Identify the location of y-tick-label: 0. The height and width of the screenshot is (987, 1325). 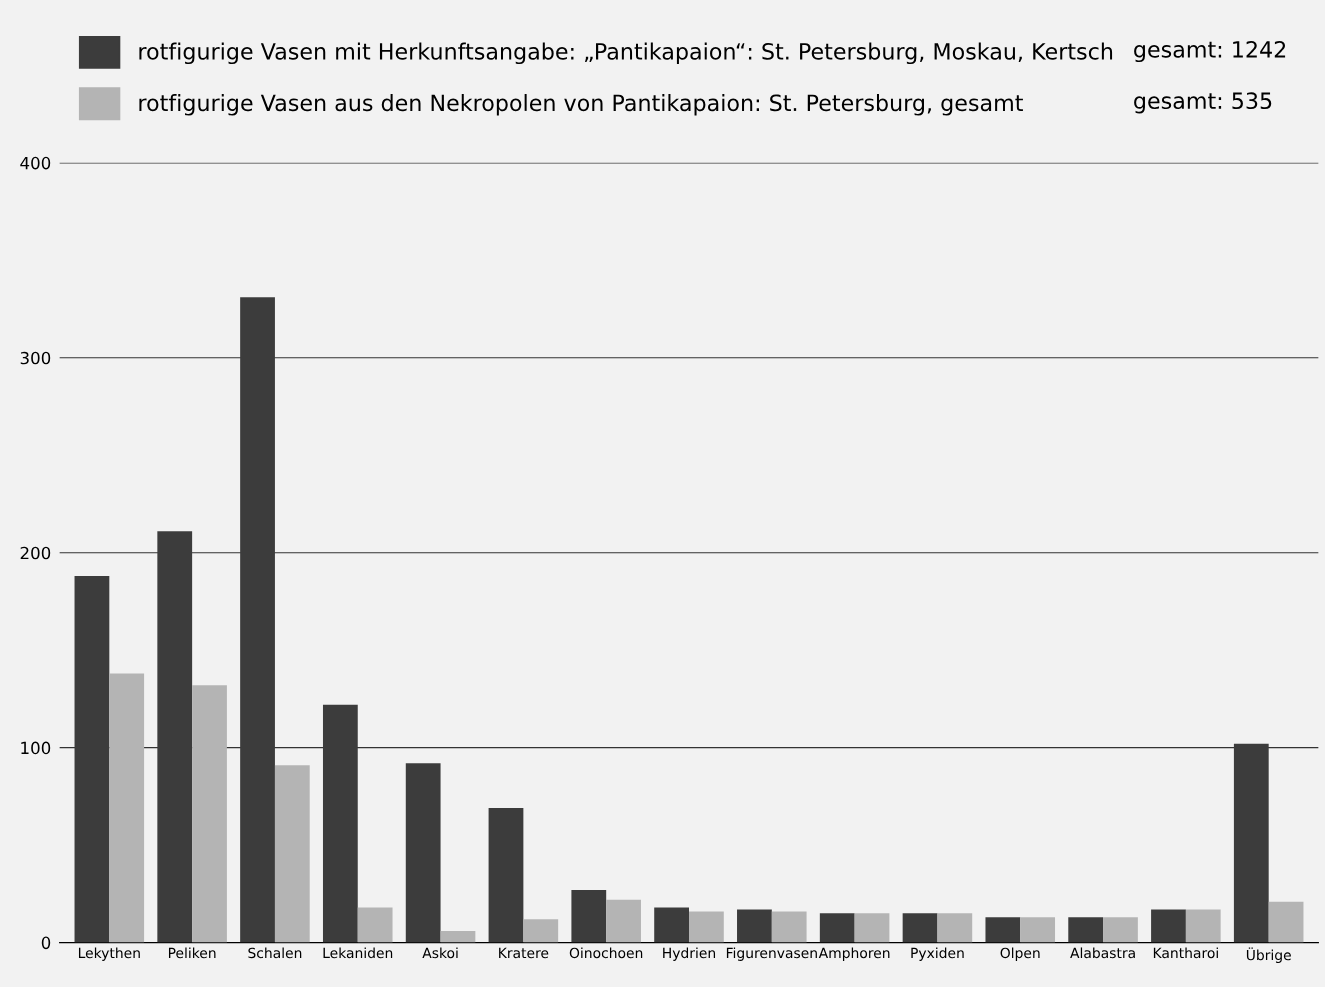
(46, 943).